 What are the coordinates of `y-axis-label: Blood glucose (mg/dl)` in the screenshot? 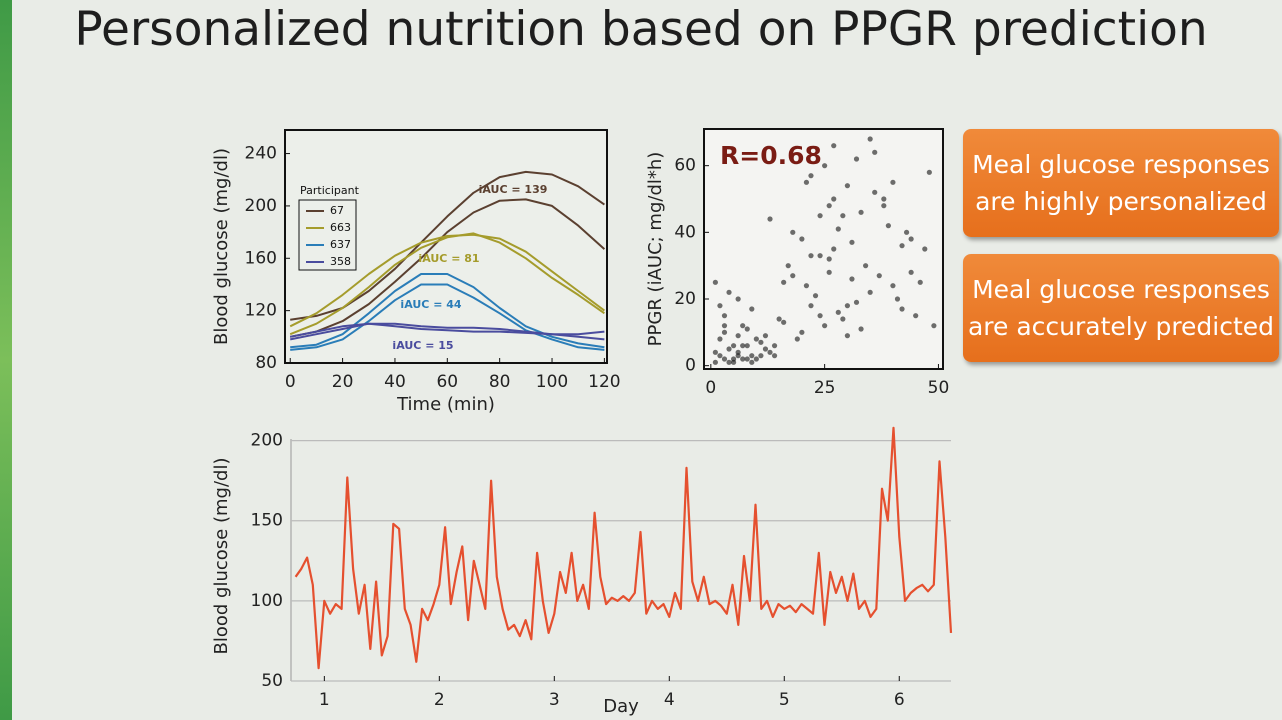 It's located at (221, 556).